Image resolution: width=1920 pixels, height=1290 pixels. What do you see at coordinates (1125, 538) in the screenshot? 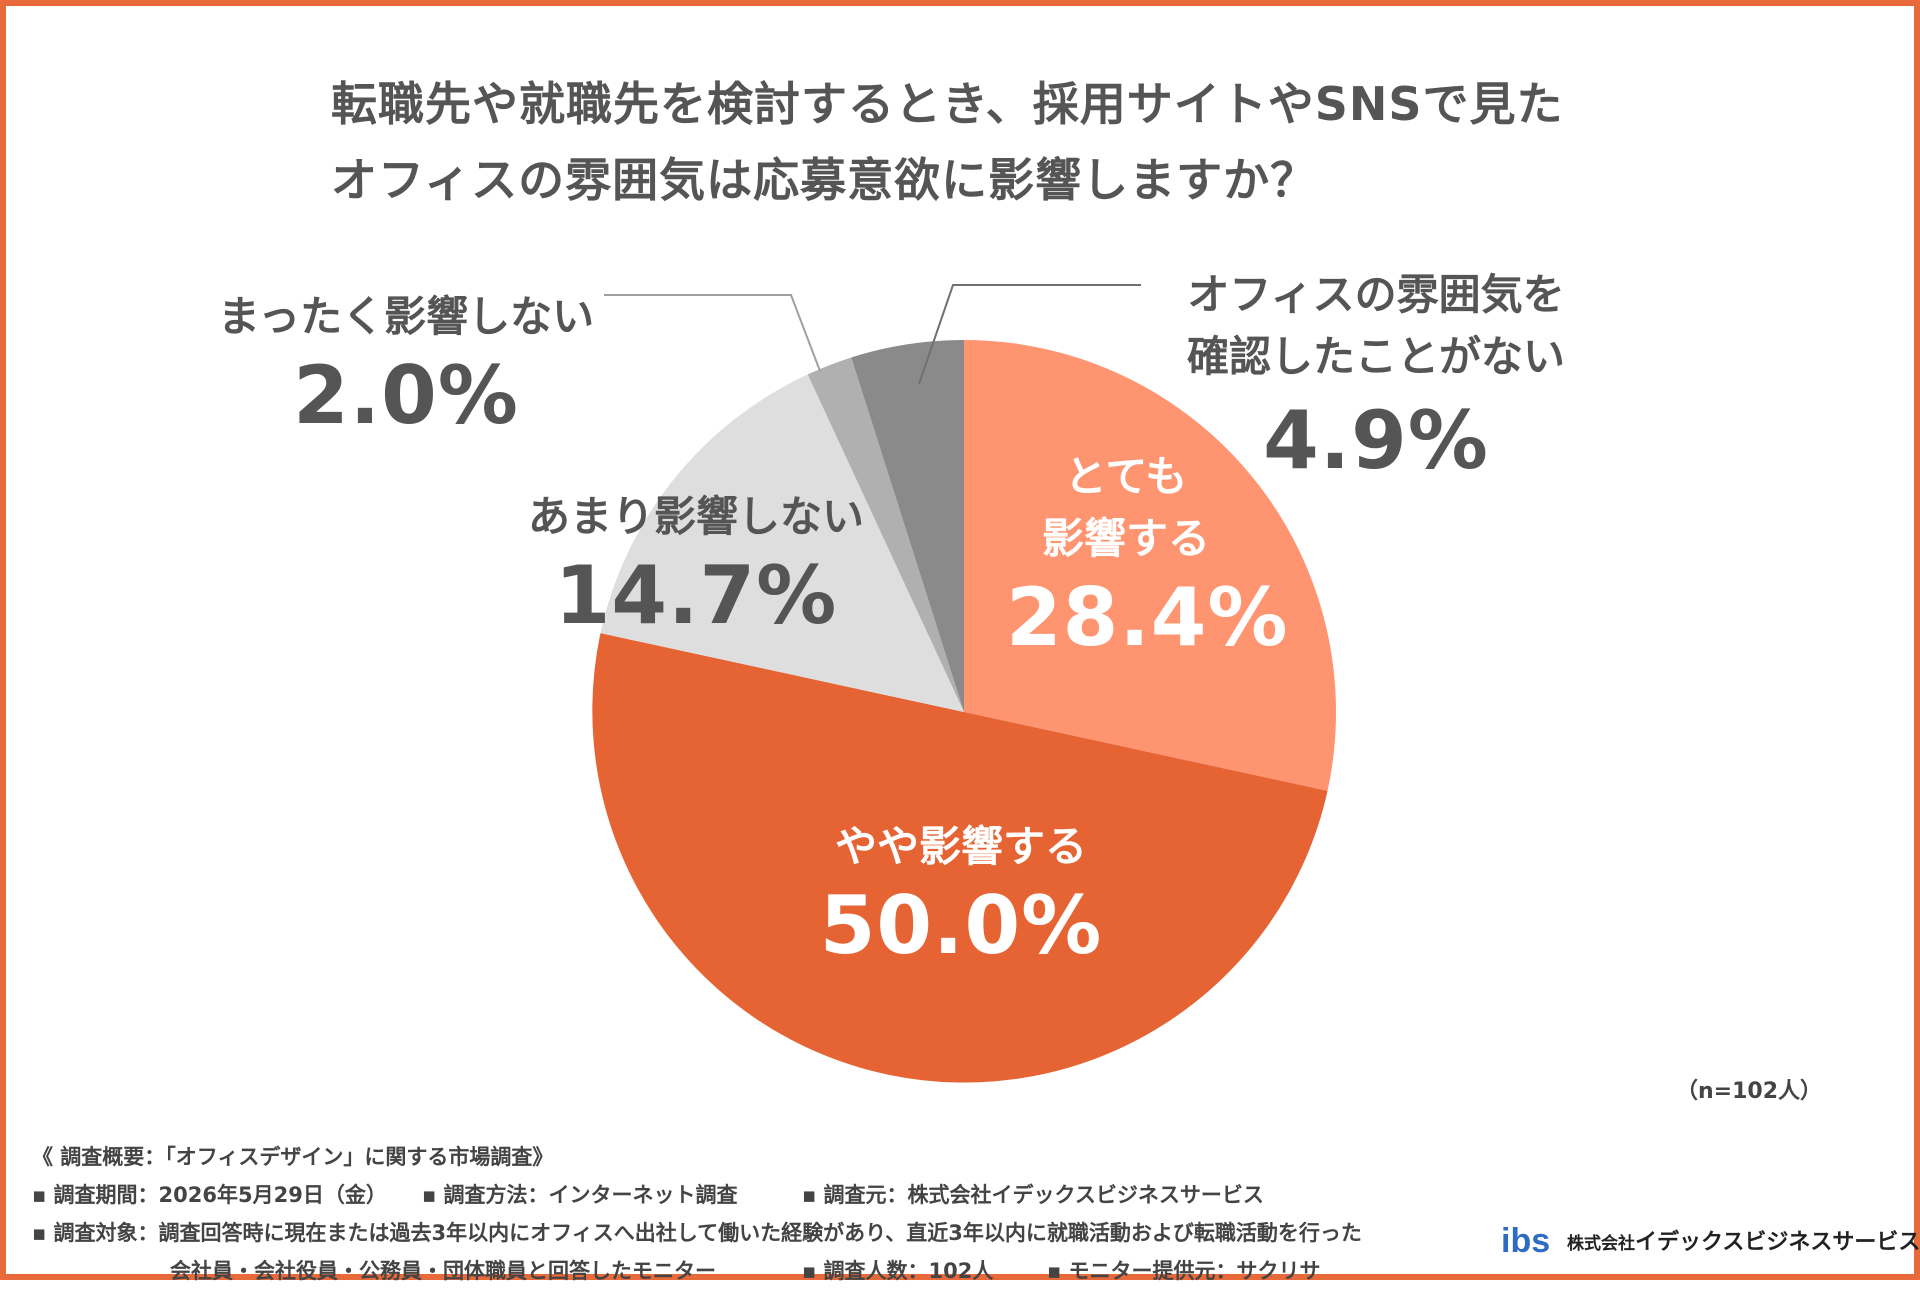
I see `slice-name-totemo-line2: 影響する` at bounding box center [1125, 538].